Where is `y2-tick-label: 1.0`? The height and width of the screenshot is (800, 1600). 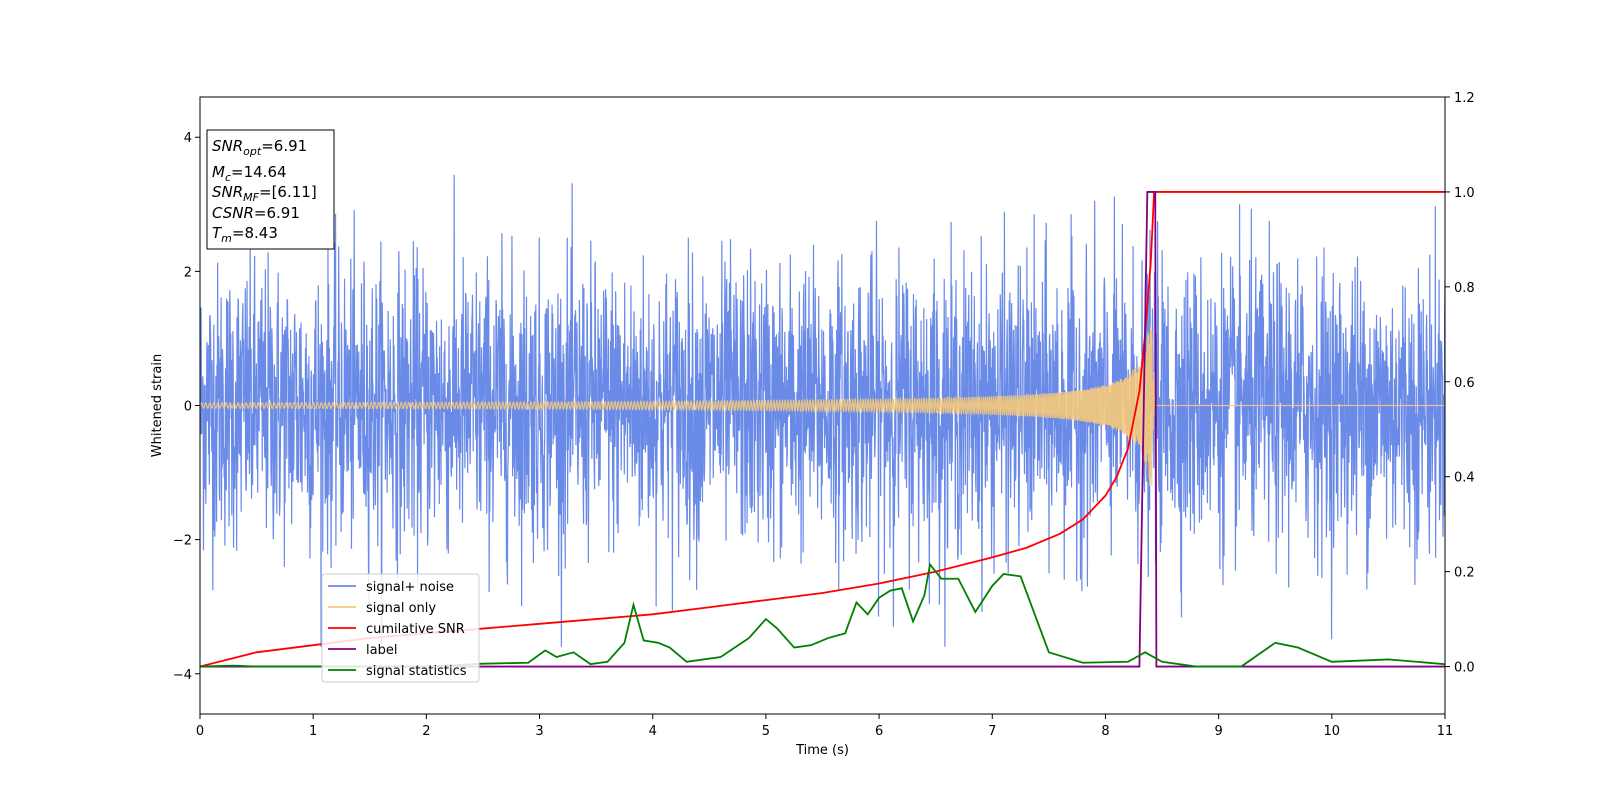
y2-tick-label: 1.0 is located at coordinates (1464, 193).